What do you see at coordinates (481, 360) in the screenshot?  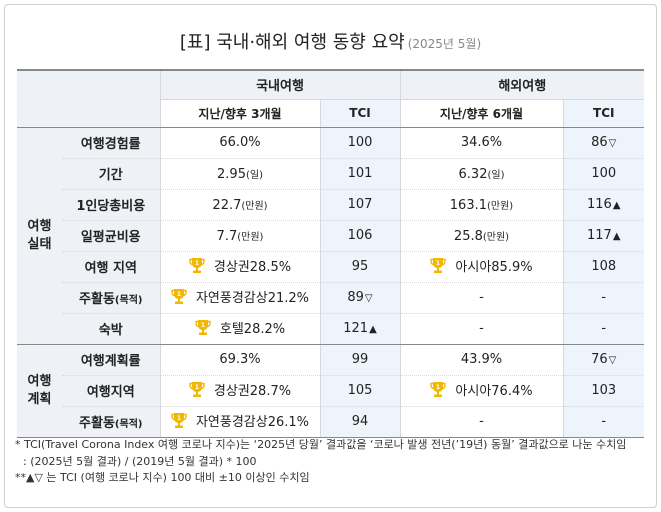 I see `overseas-value: 43.9%` at bounding box center [481, 360].